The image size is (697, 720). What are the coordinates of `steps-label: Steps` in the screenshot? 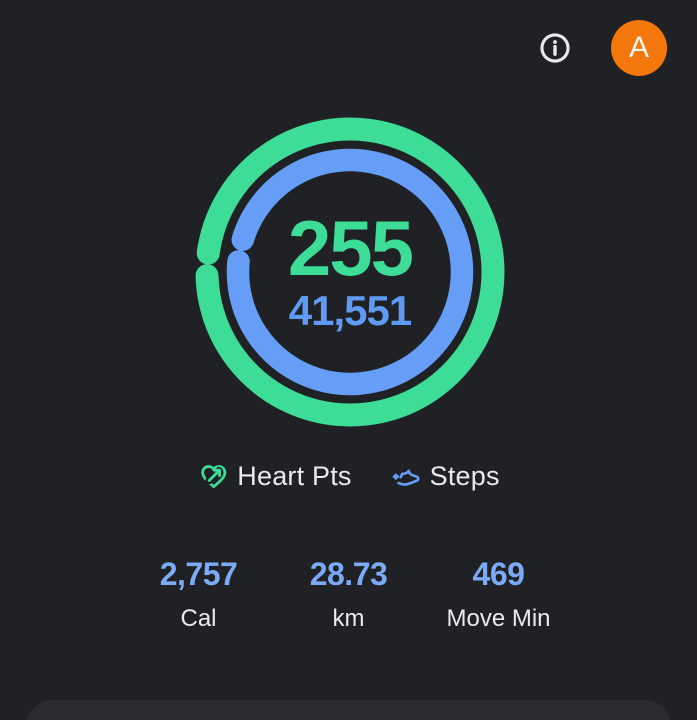 It's located at (464, 476).